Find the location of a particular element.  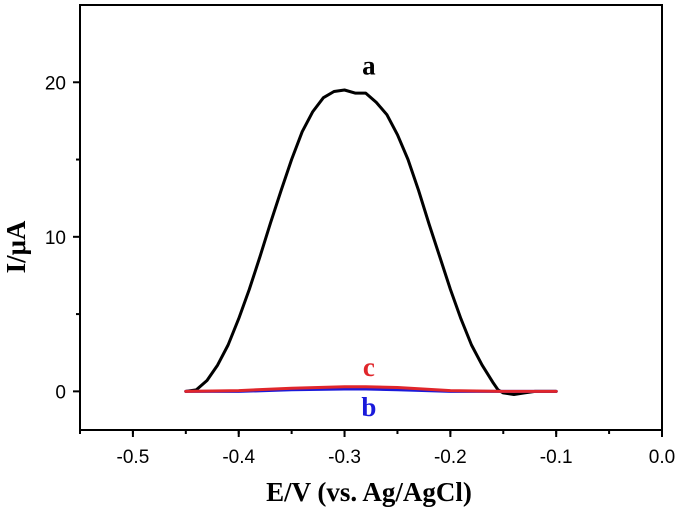

x-axis-ticks: -0.5 -0.4 -0.3 -0.2 -0.1 0.0 is located at coordinates (377, 449).